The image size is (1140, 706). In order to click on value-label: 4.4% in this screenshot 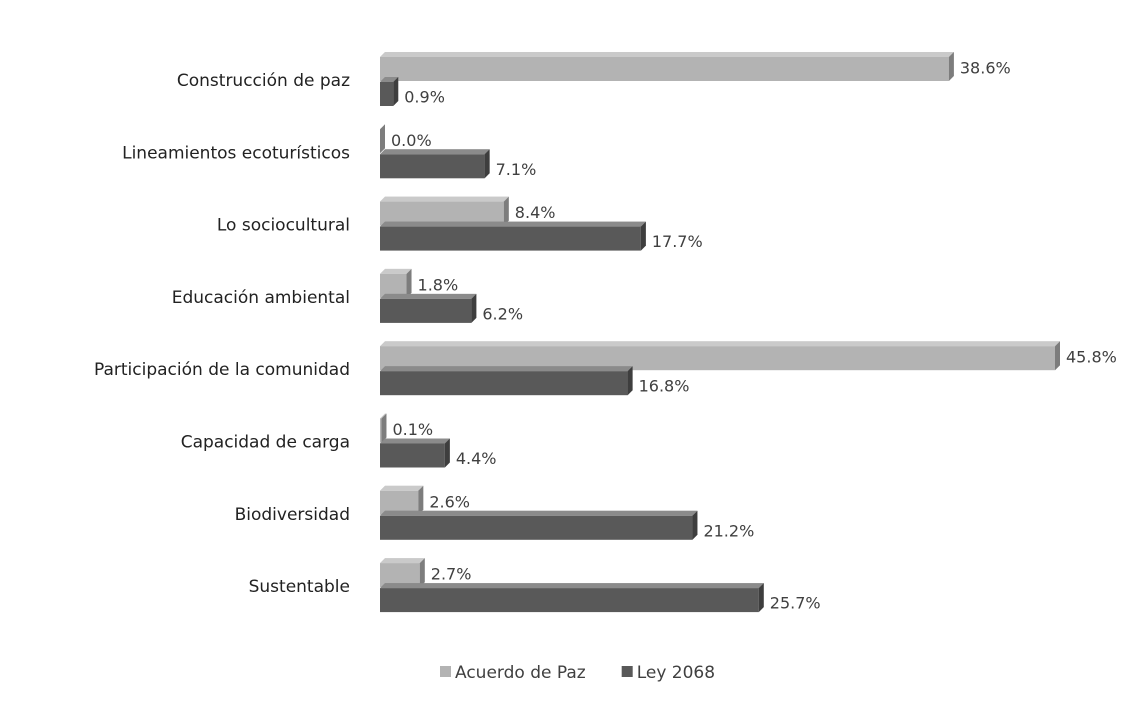, I will do `click(476, 458)`.